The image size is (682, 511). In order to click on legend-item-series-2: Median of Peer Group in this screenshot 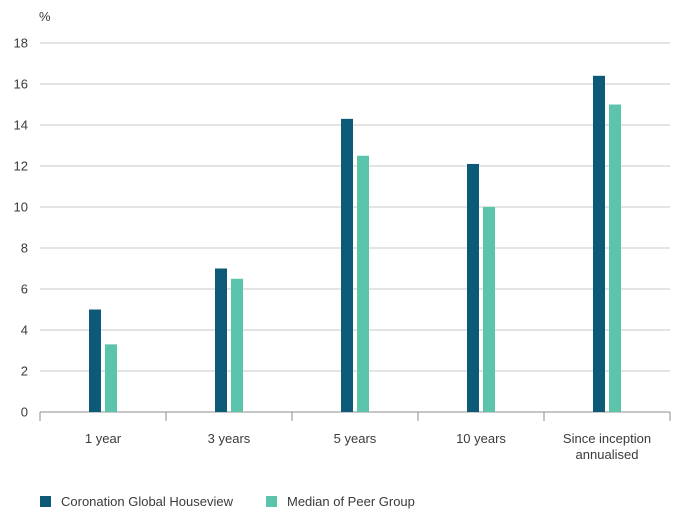, I will do `click(340, 501)`.